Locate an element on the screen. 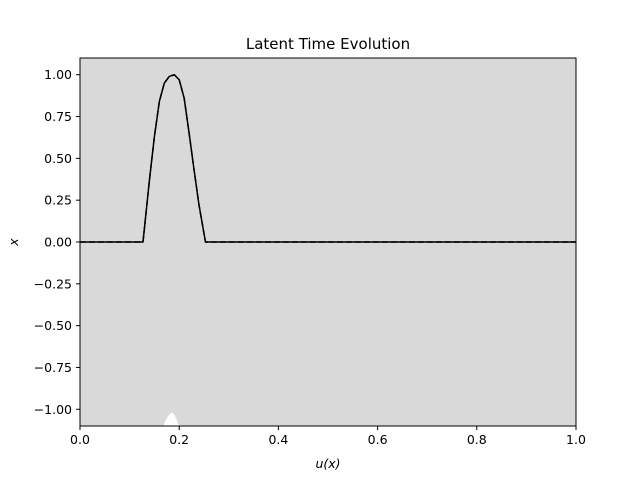 The image size is (640, 480). y-tick-label: 0.75 is located at coordinates (58, 116).